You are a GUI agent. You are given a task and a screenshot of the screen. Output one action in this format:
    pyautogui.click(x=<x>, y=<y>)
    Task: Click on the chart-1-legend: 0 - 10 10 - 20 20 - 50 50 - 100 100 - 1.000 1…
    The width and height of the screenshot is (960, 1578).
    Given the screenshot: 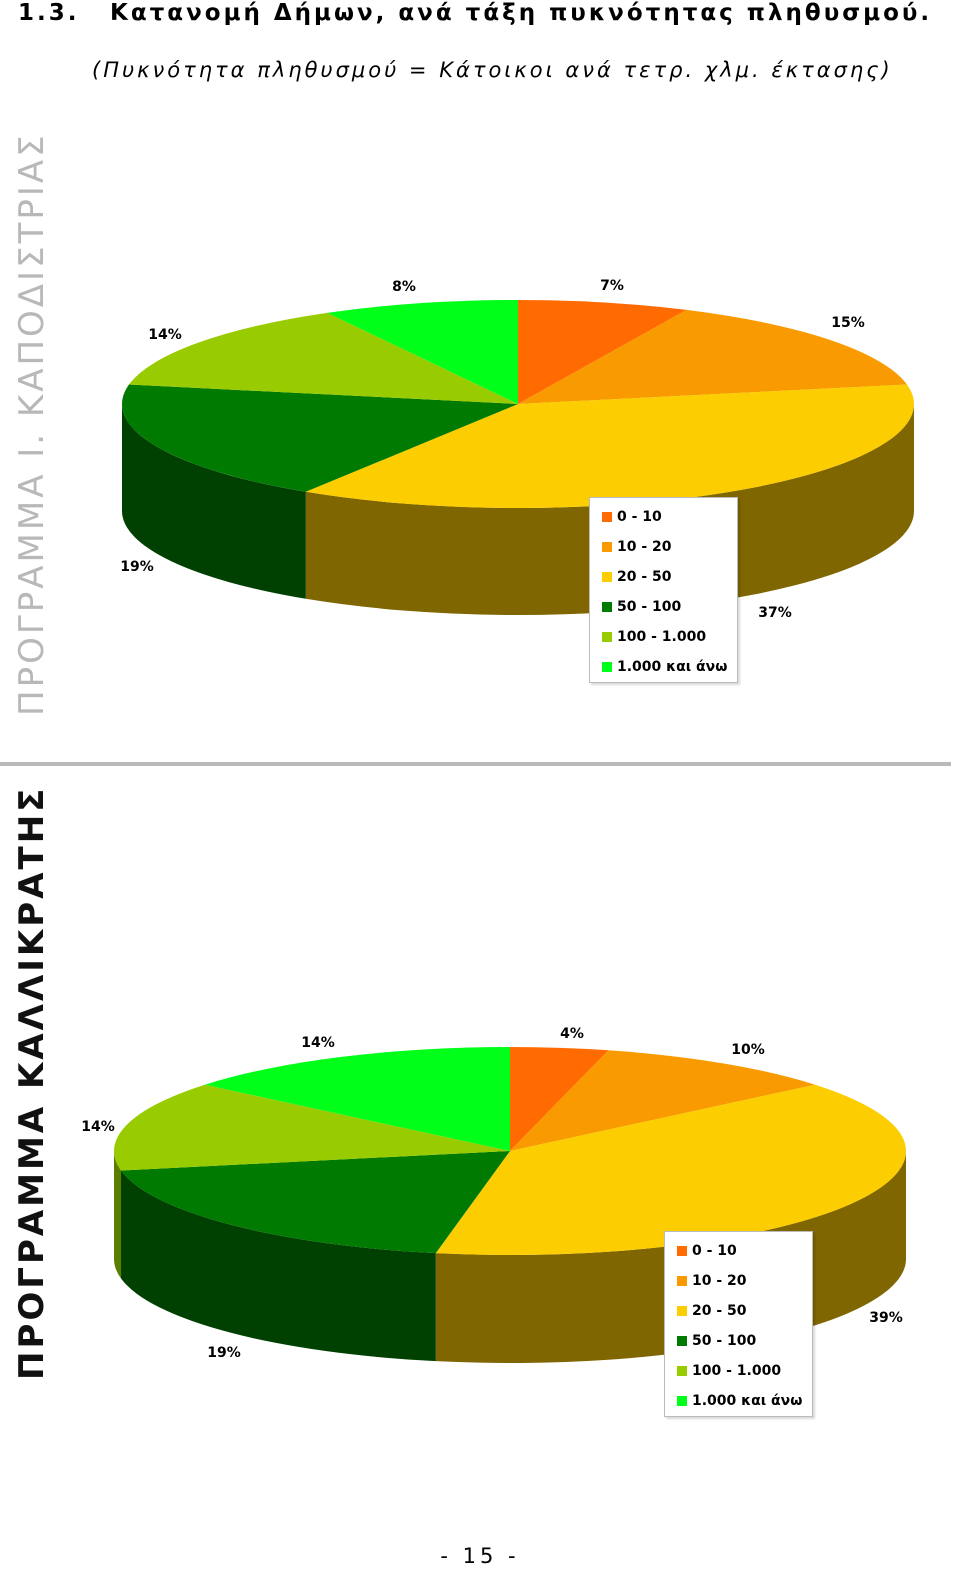 What is the action you would take?
    pyautogui.click(x=664, y=590)
    